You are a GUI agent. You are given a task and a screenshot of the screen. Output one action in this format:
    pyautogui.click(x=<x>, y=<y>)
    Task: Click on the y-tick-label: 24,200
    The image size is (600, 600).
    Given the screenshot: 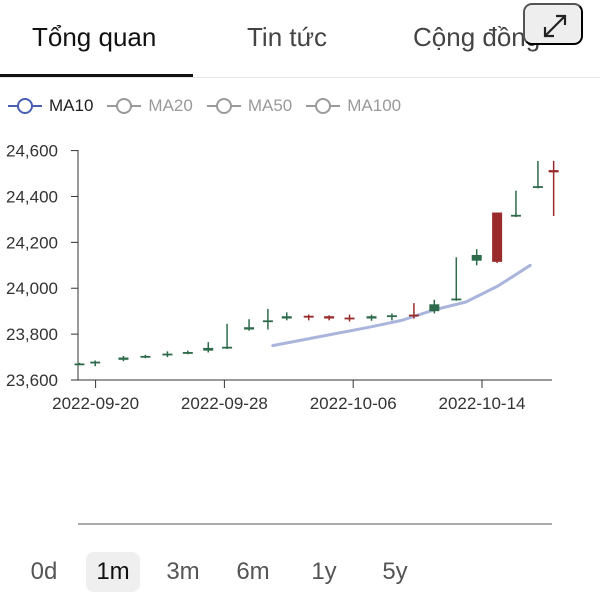 What is the action you would take?
    pyautogui.click(x=32, y=242)
    